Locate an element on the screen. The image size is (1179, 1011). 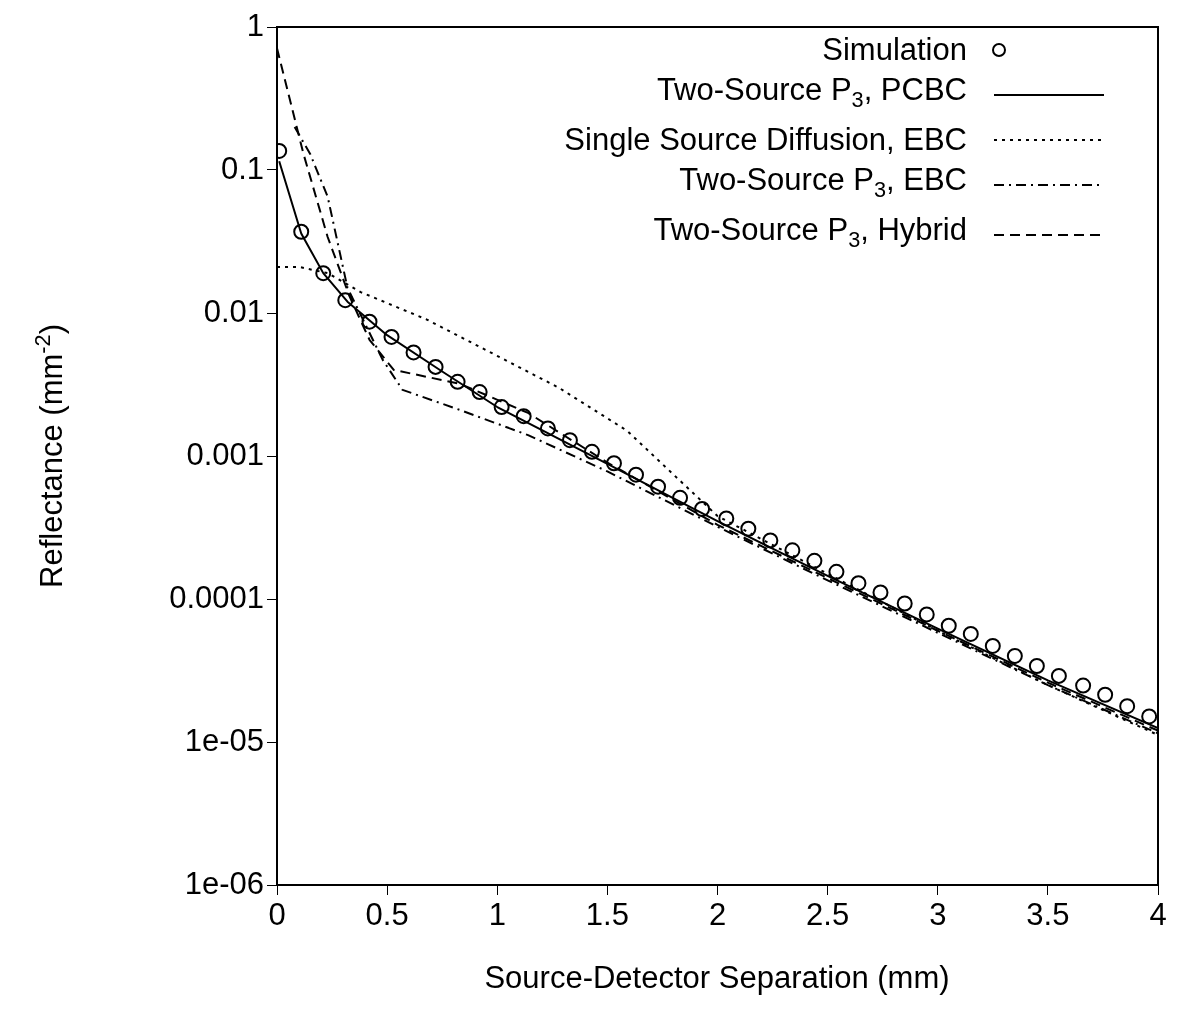
x-tick-label: 0 is located at coordinates (277, 915).